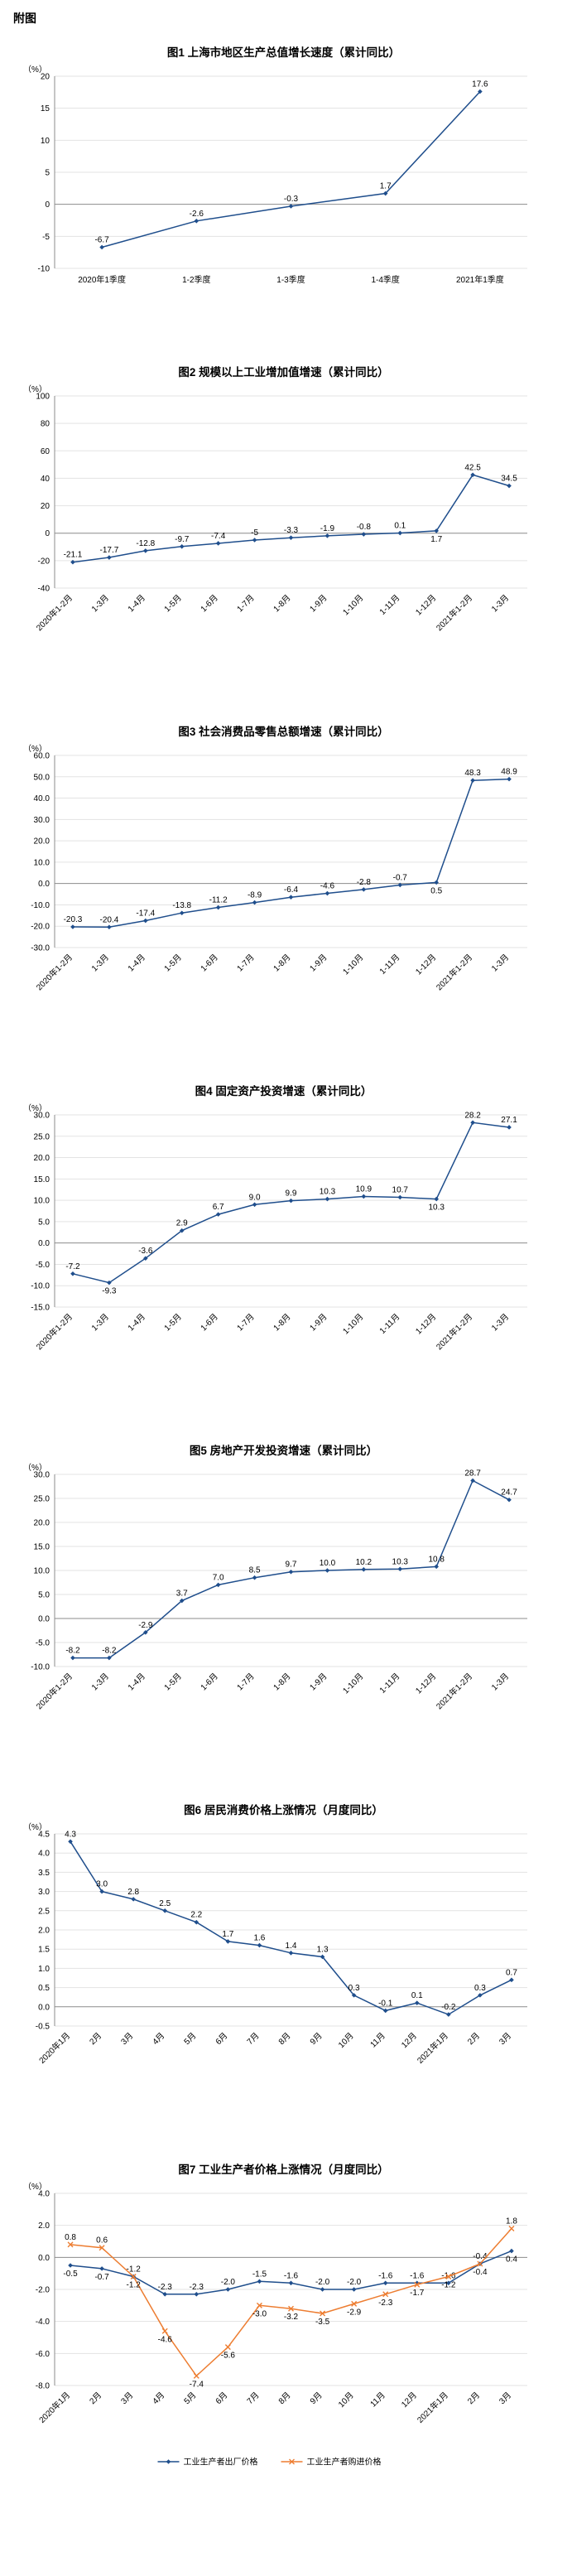 The image size is (572, 2576). What do you see at coordinates (345, 2462) in the screenshot?
I see `svg-text: 工业生产者购进价格` at bounding box center [345, 2462].